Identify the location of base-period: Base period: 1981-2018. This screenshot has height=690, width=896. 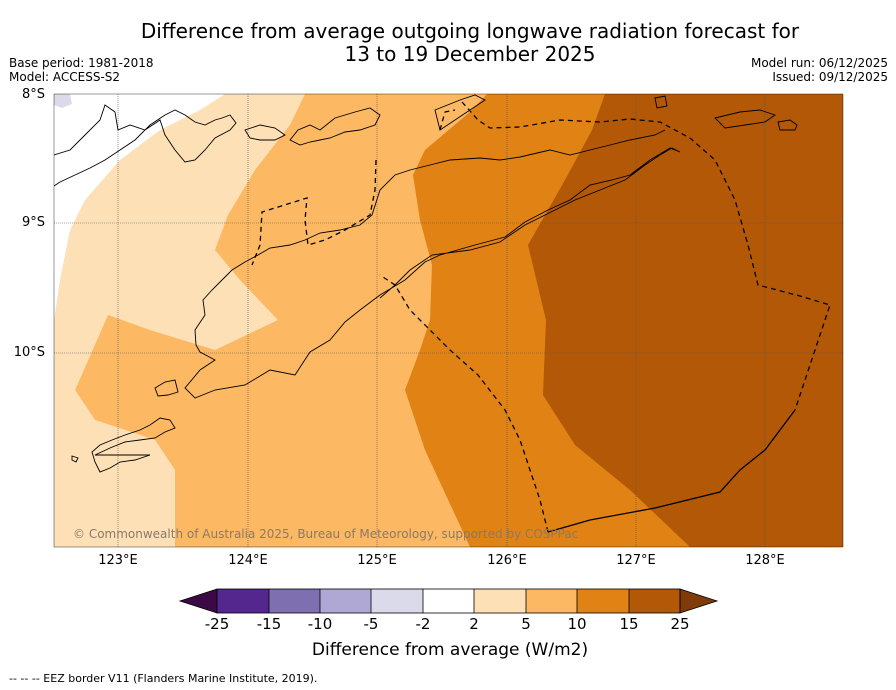
(81, 63).